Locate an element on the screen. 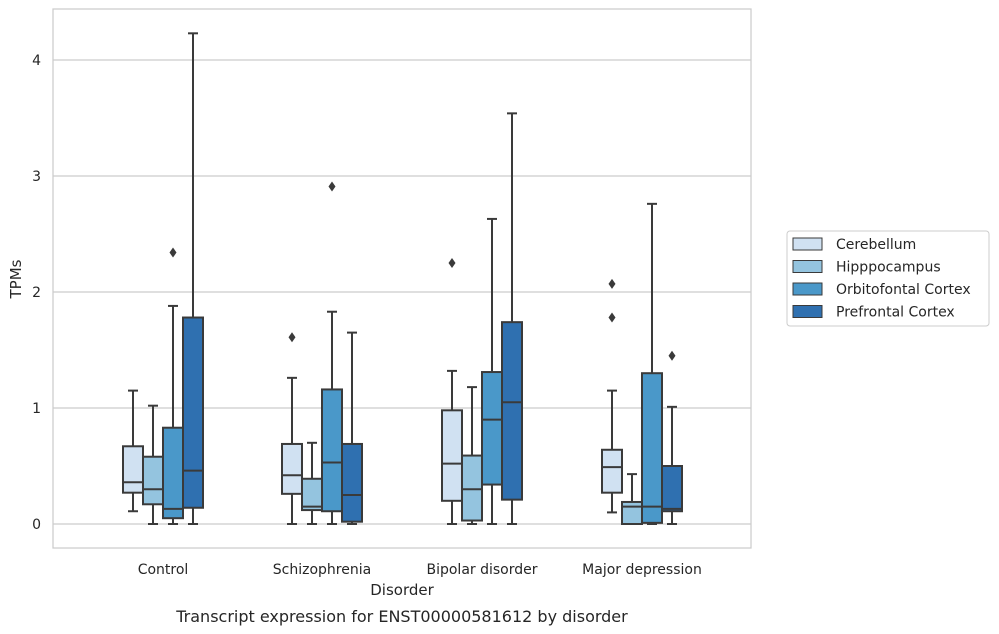 This screenshot has height=634, width=999. y-tick-label: 0 is located at coordinates (36, 525).